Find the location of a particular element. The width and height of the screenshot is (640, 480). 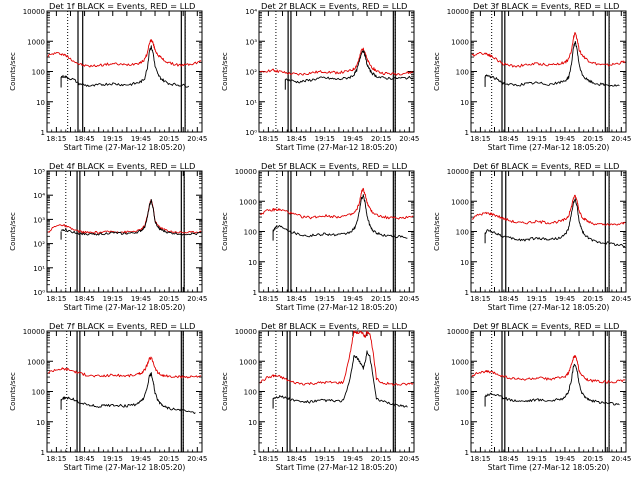

panel-top-left-ytick-label: 10 is located at coordinates (40, 103).